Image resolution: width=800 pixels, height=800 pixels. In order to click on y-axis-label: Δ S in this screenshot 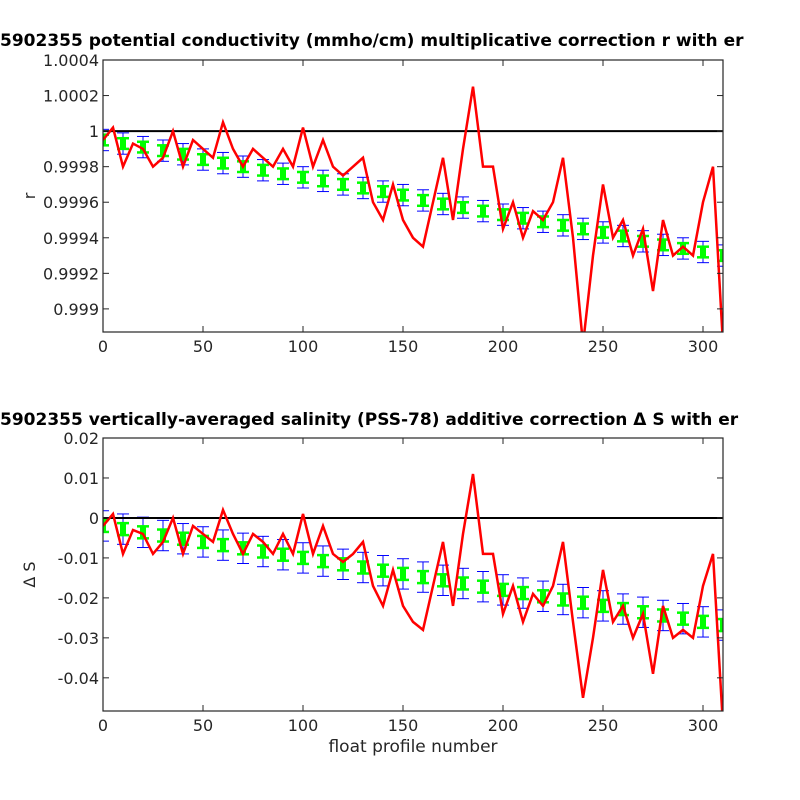, I will do `click(29, 574)`.